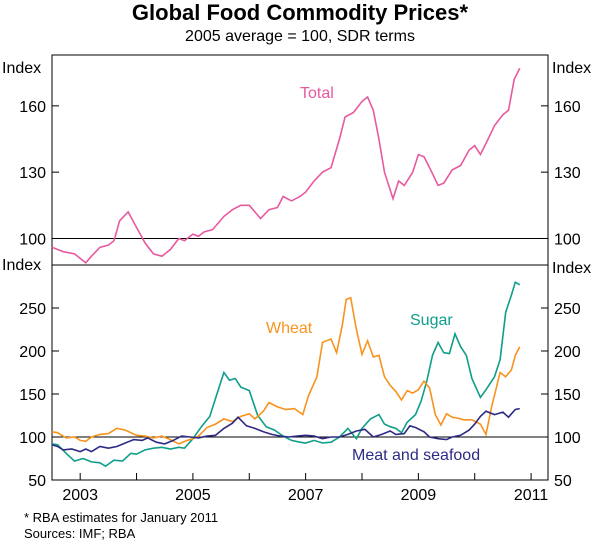 The width and height of the screenshot is (600, 545). I want to click on bottom-left-y-ticks: 50 100 150 200 250, so click(39, 395).